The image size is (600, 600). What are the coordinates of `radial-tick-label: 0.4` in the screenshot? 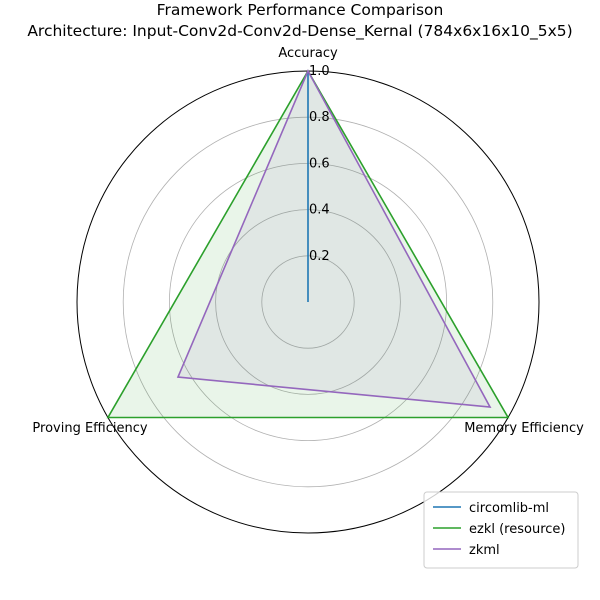 It's located at (319, 210).